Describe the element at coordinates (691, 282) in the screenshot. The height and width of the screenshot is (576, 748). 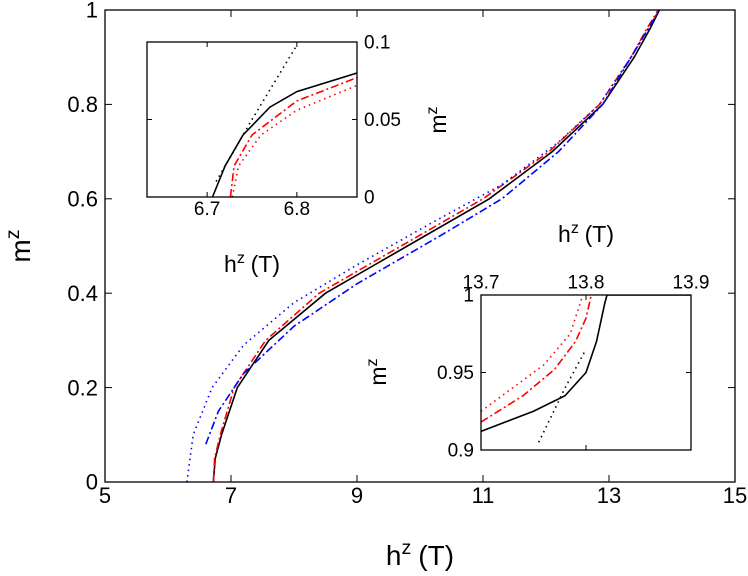
I see `x-tick-label: 13.9` at that location.